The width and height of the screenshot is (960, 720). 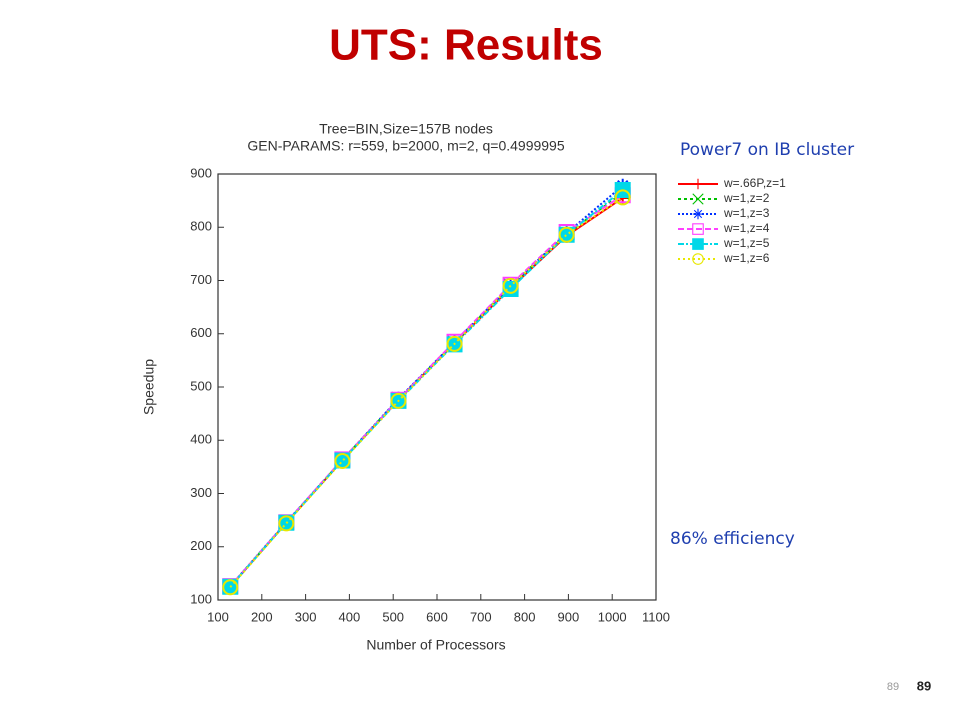 I want to click on y-tick-label: 600, so click(x=201, y=332).